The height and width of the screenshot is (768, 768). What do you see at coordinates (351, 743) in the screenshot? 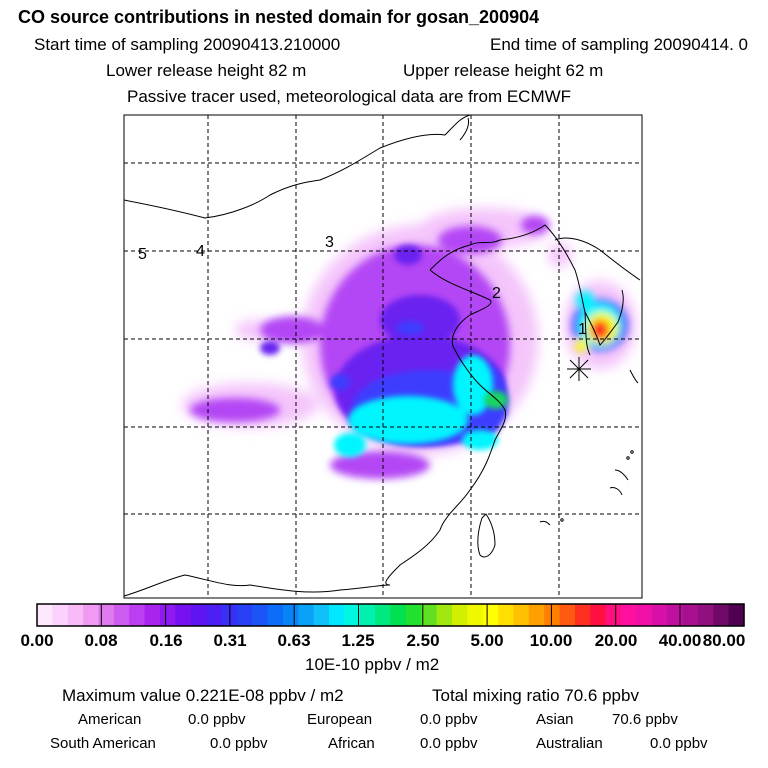
I see `source-name: African` at bounding box center [351, 743].